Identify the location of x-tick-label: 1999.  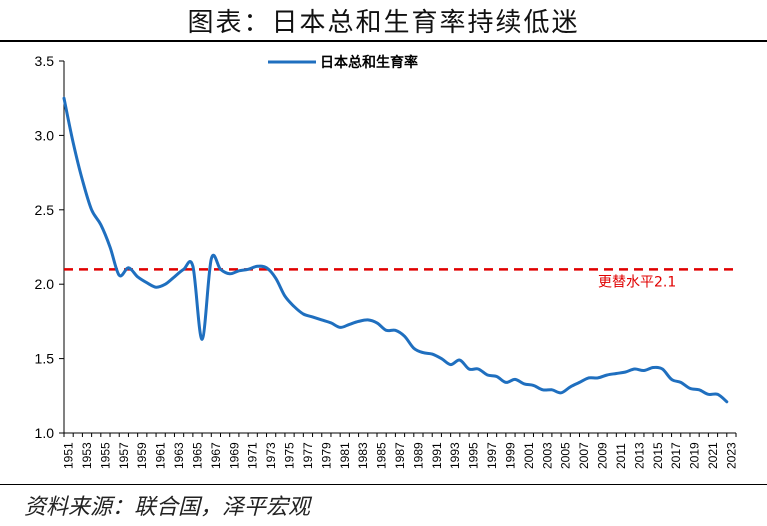
(510, 455).